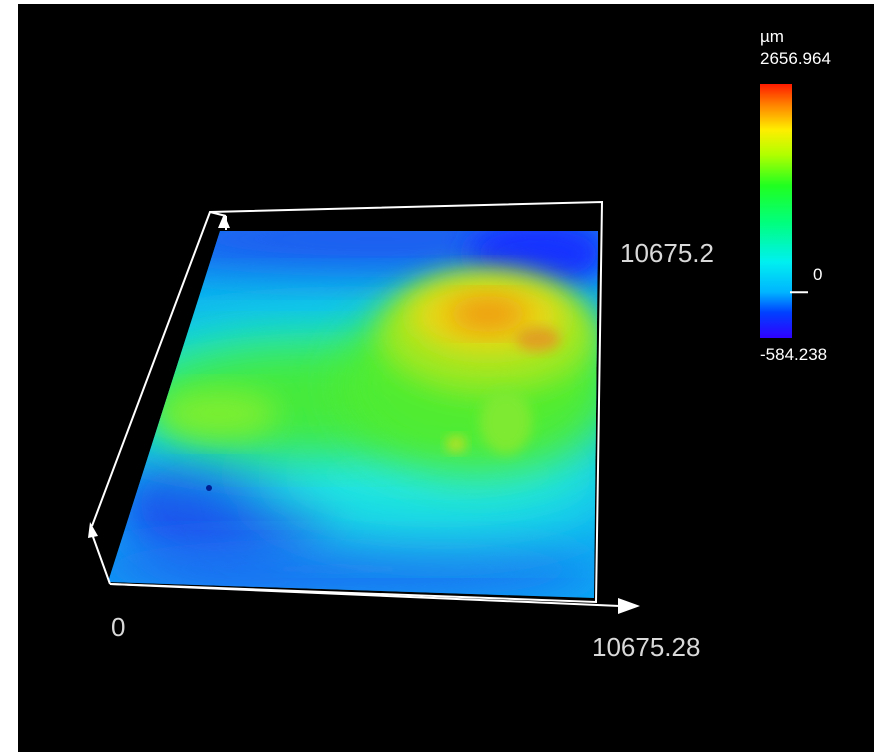  What do you see at coordinates (795, 195) in the screenshot?
I see `color-scale-bar: µm 2656.964 0 -584.238` at bounding box center [795, 195].